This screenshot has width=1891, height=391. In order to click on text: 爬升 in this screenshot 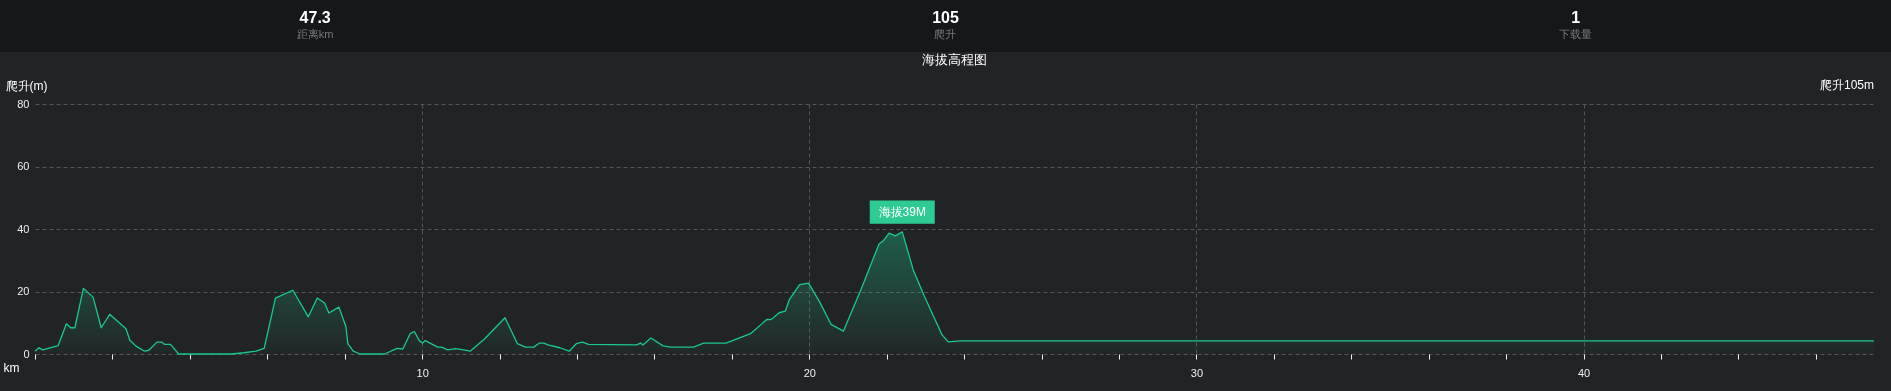, I will do `click(945, 34)`.